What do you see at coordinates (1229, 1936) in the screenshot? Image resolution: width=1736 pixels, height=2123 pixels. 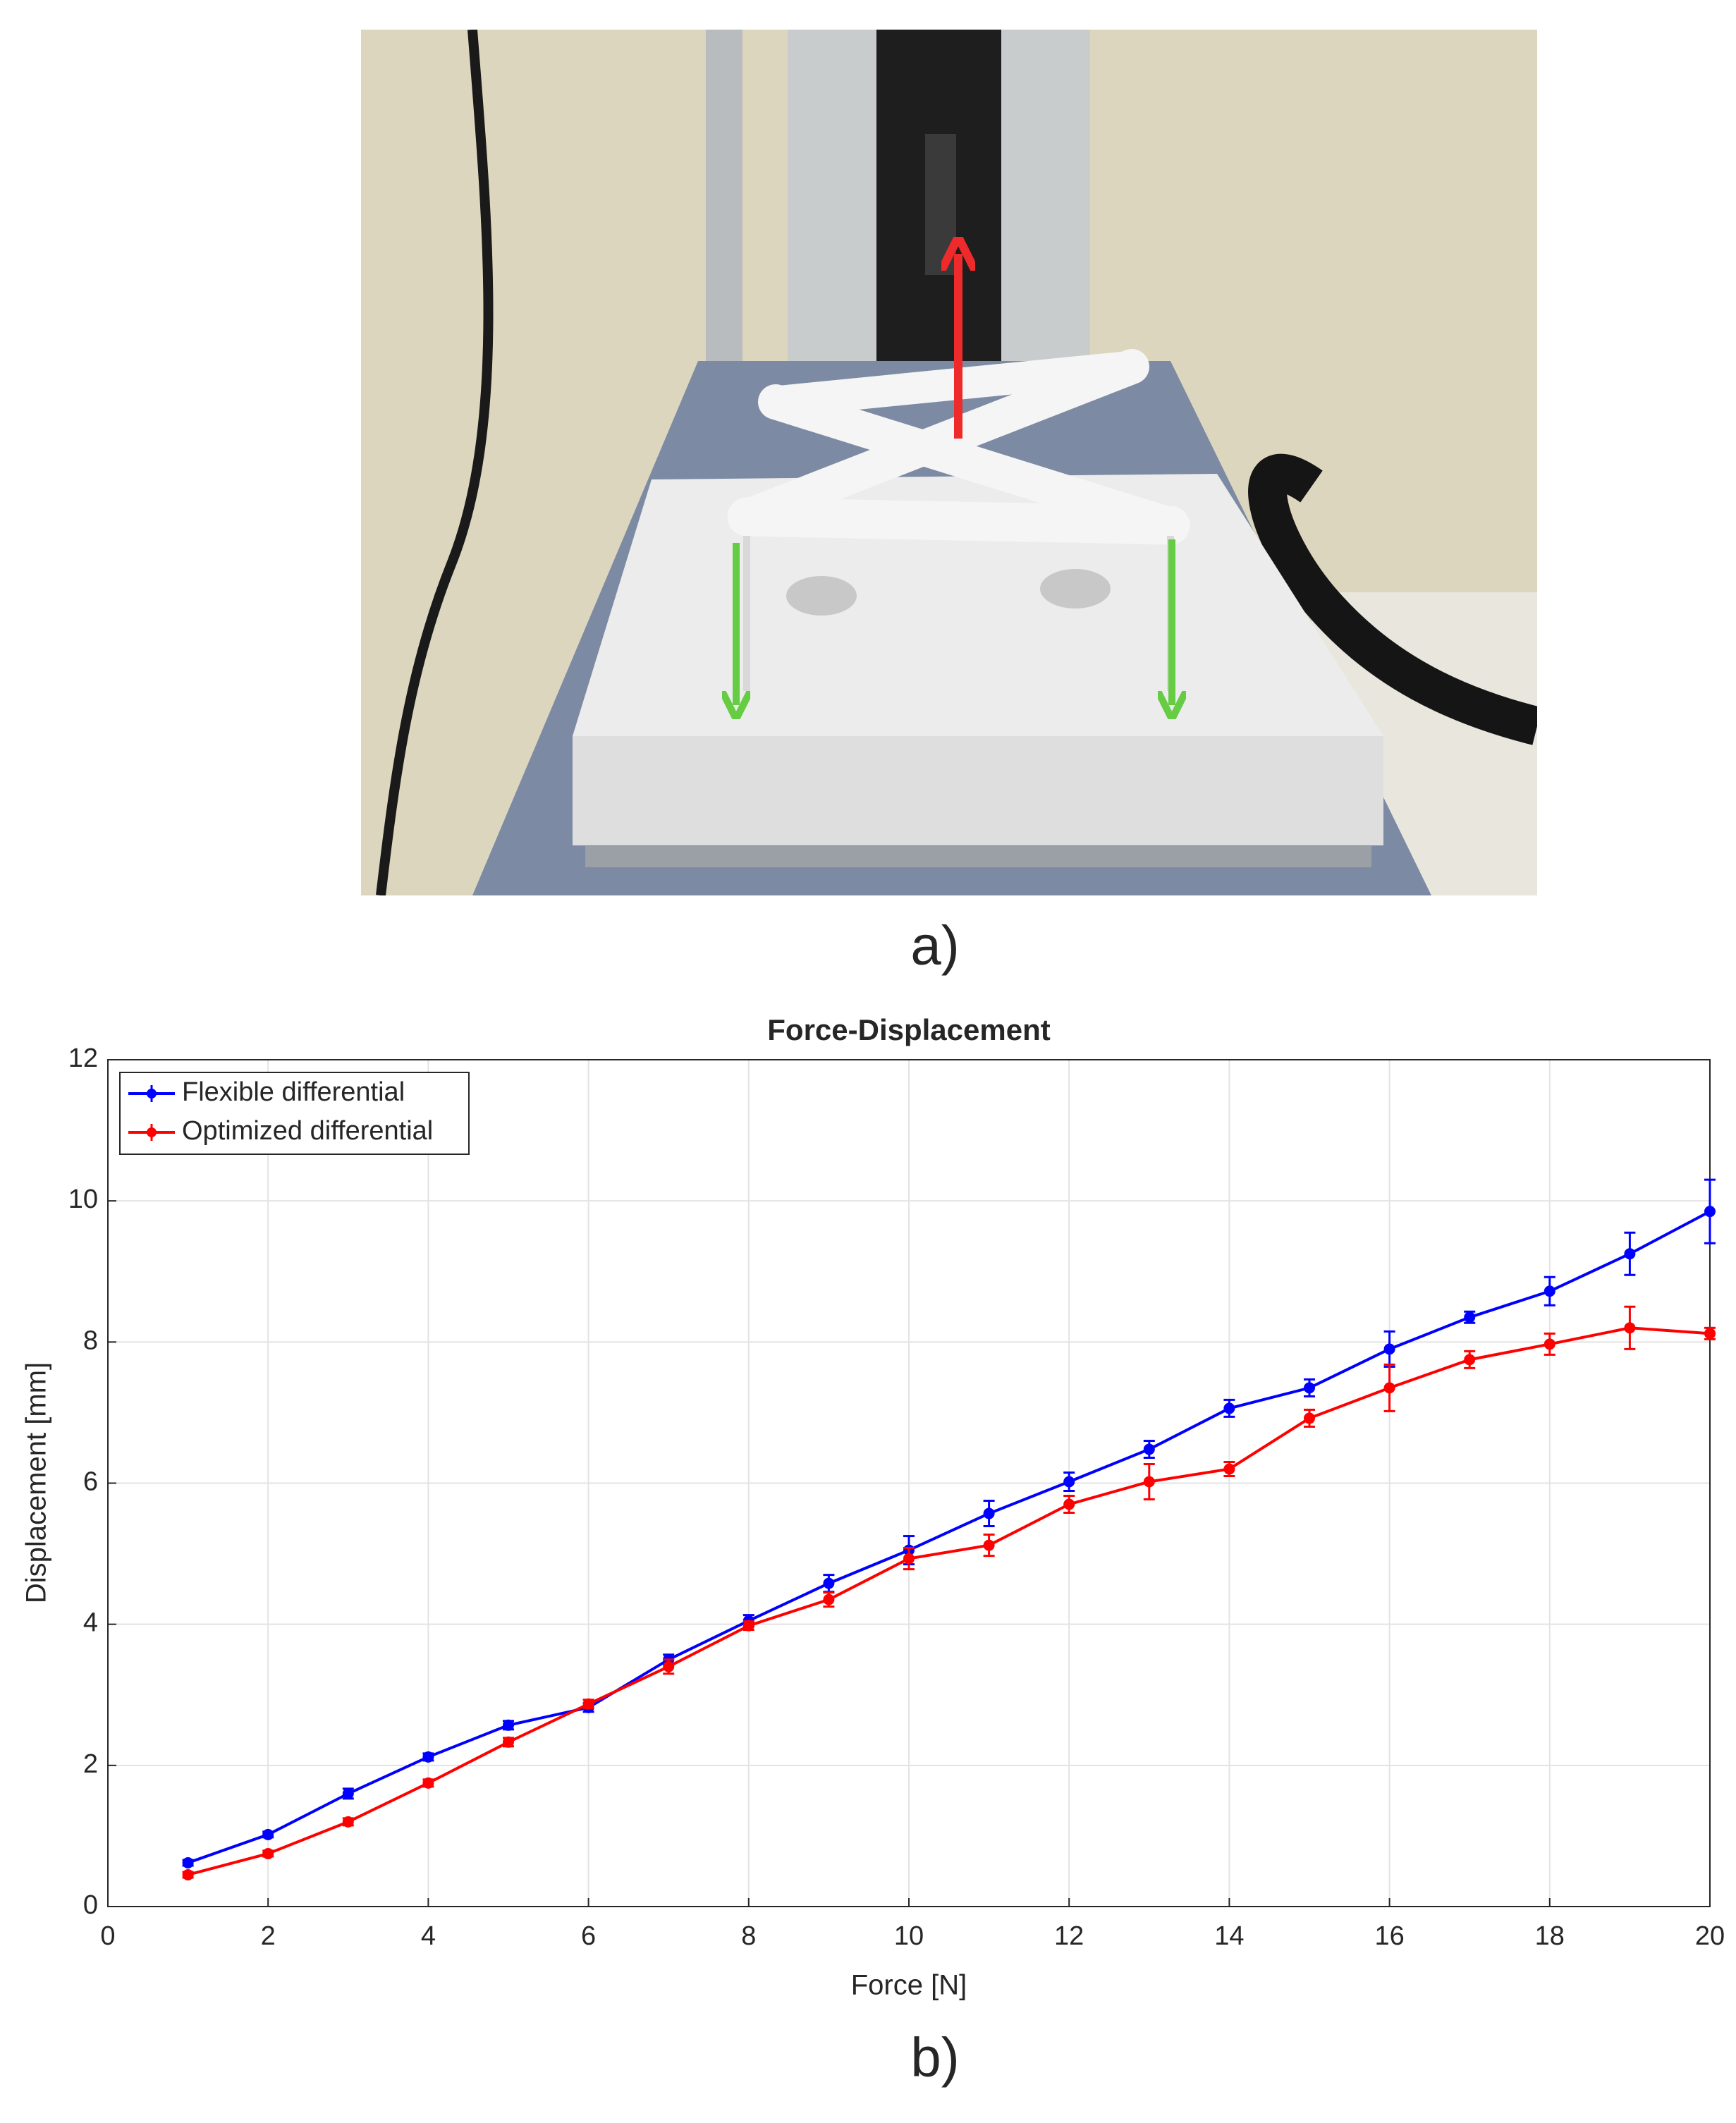 I see `x-tick-label: 14` at bounding box center [1229, 1936].